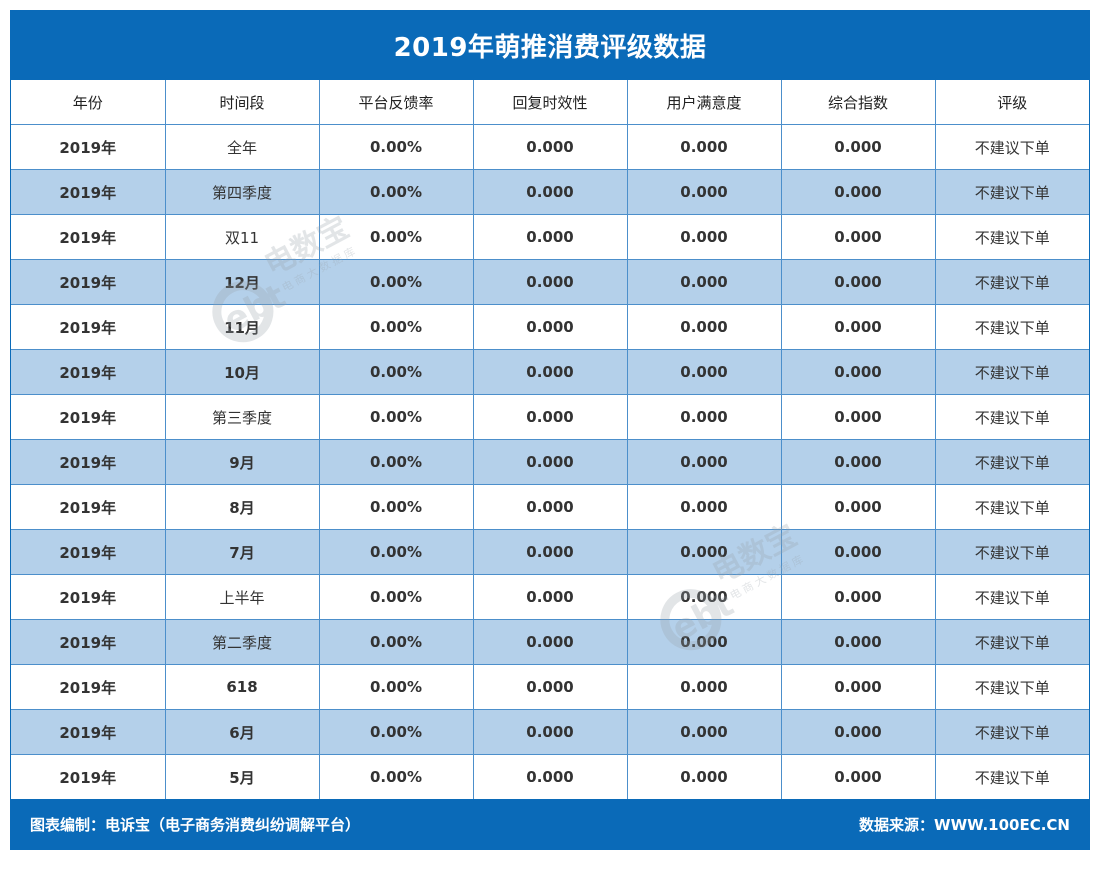  I want to click on header-row: 年份 时间段 平台反馈率 回复时效性 用户满意度 综合指数 评级, so click(550, 102).